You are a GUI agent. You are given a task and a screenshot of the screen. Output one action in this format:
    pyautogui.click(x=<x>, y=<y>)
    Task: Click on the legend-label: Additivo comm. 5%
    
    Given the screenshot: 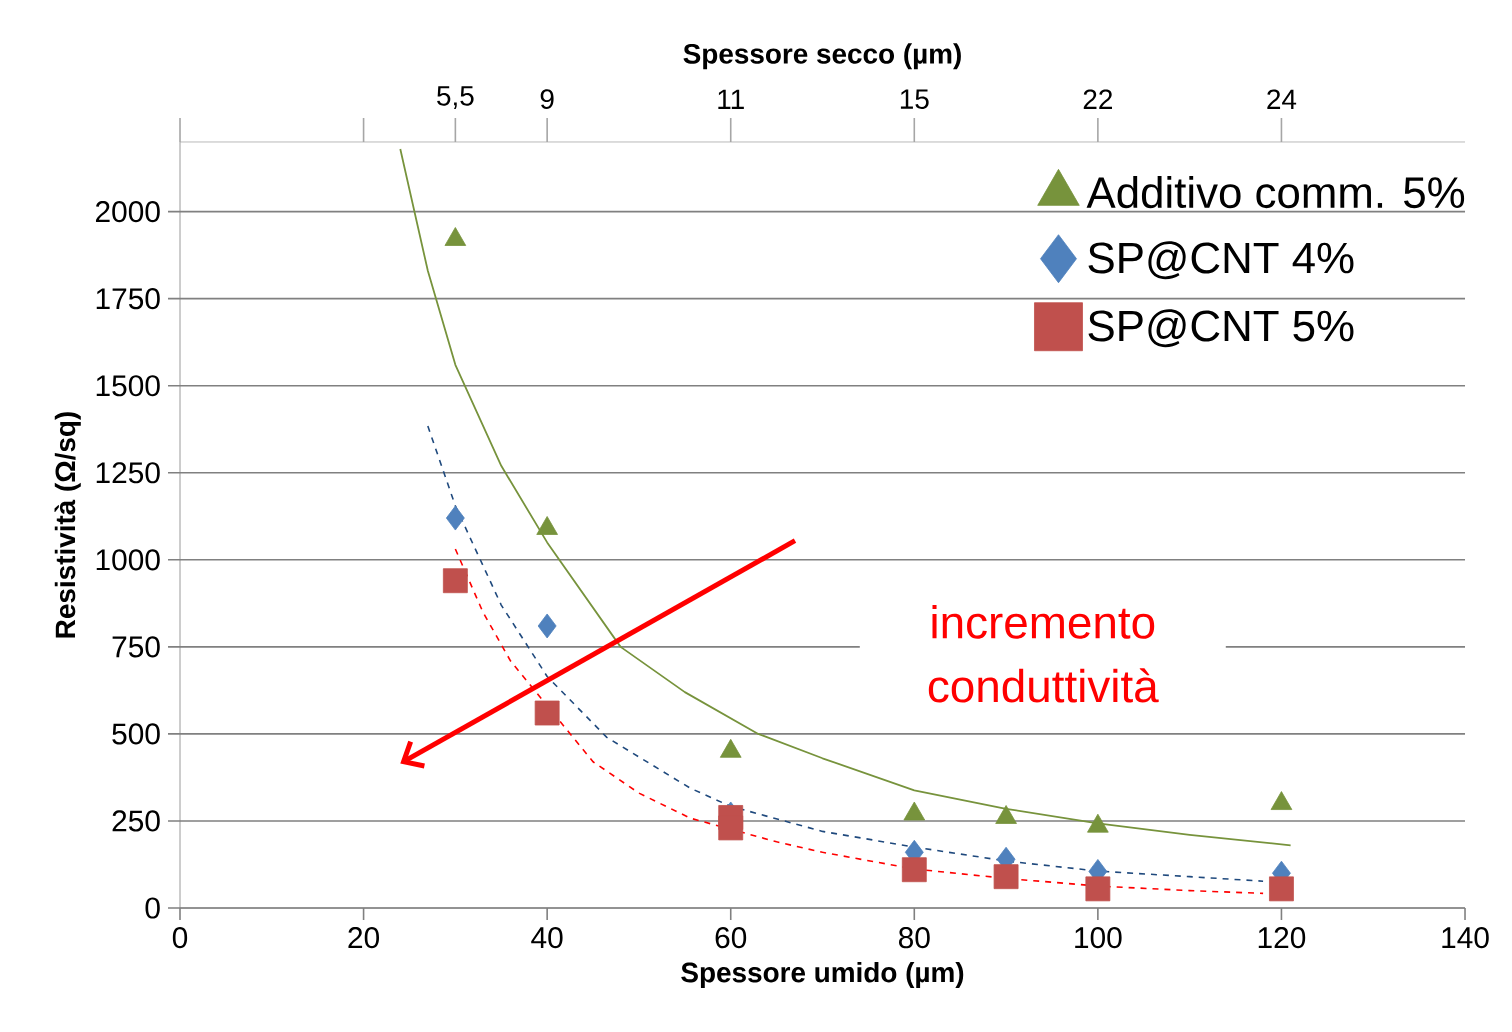 What is the action you would take?
    pyautogui.click(x=1275, y=192)
    